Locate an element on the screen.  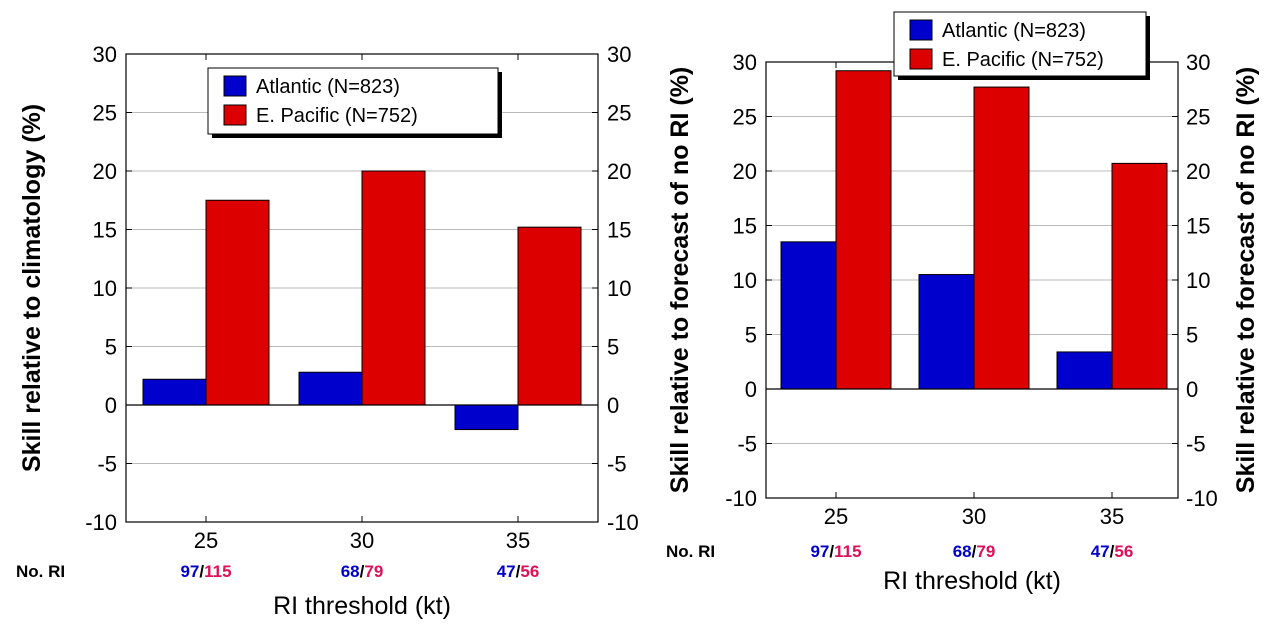
y-axis-label-right: Skill relative to forecast of no RI (%) is located at coordinates (1246, 280).